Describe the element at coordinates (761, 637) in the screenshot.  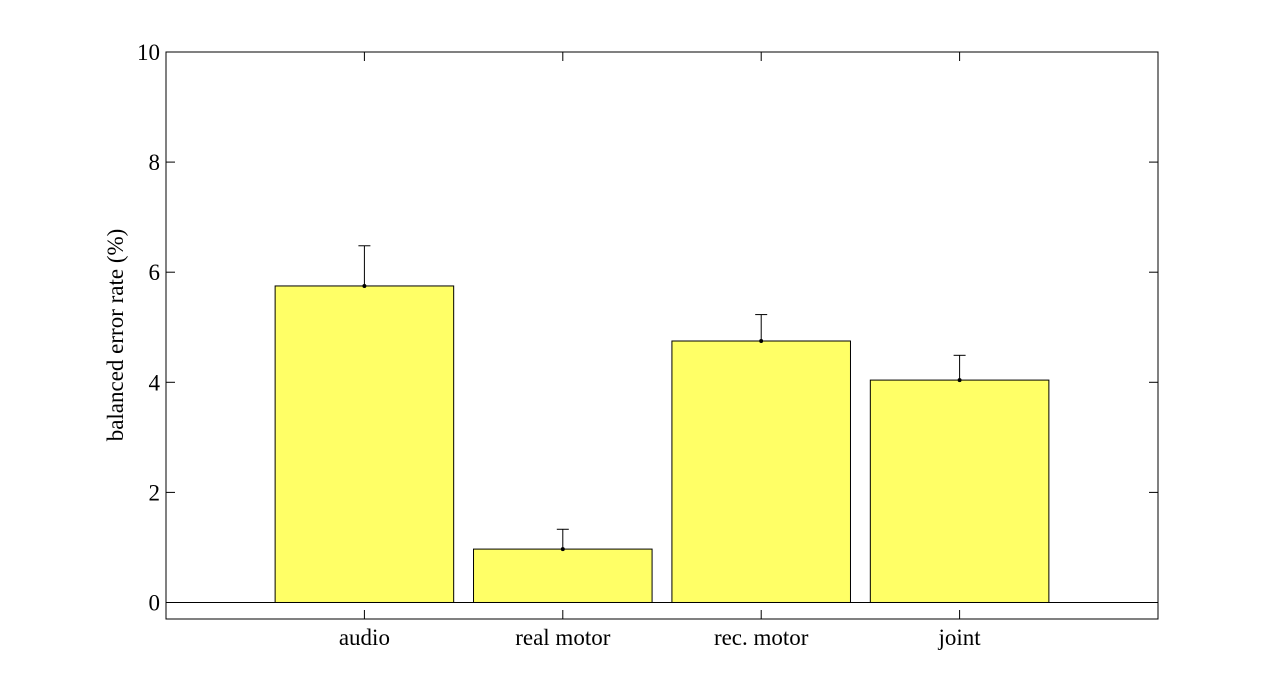
I see `x-tick-label: rec. motor` at that location.